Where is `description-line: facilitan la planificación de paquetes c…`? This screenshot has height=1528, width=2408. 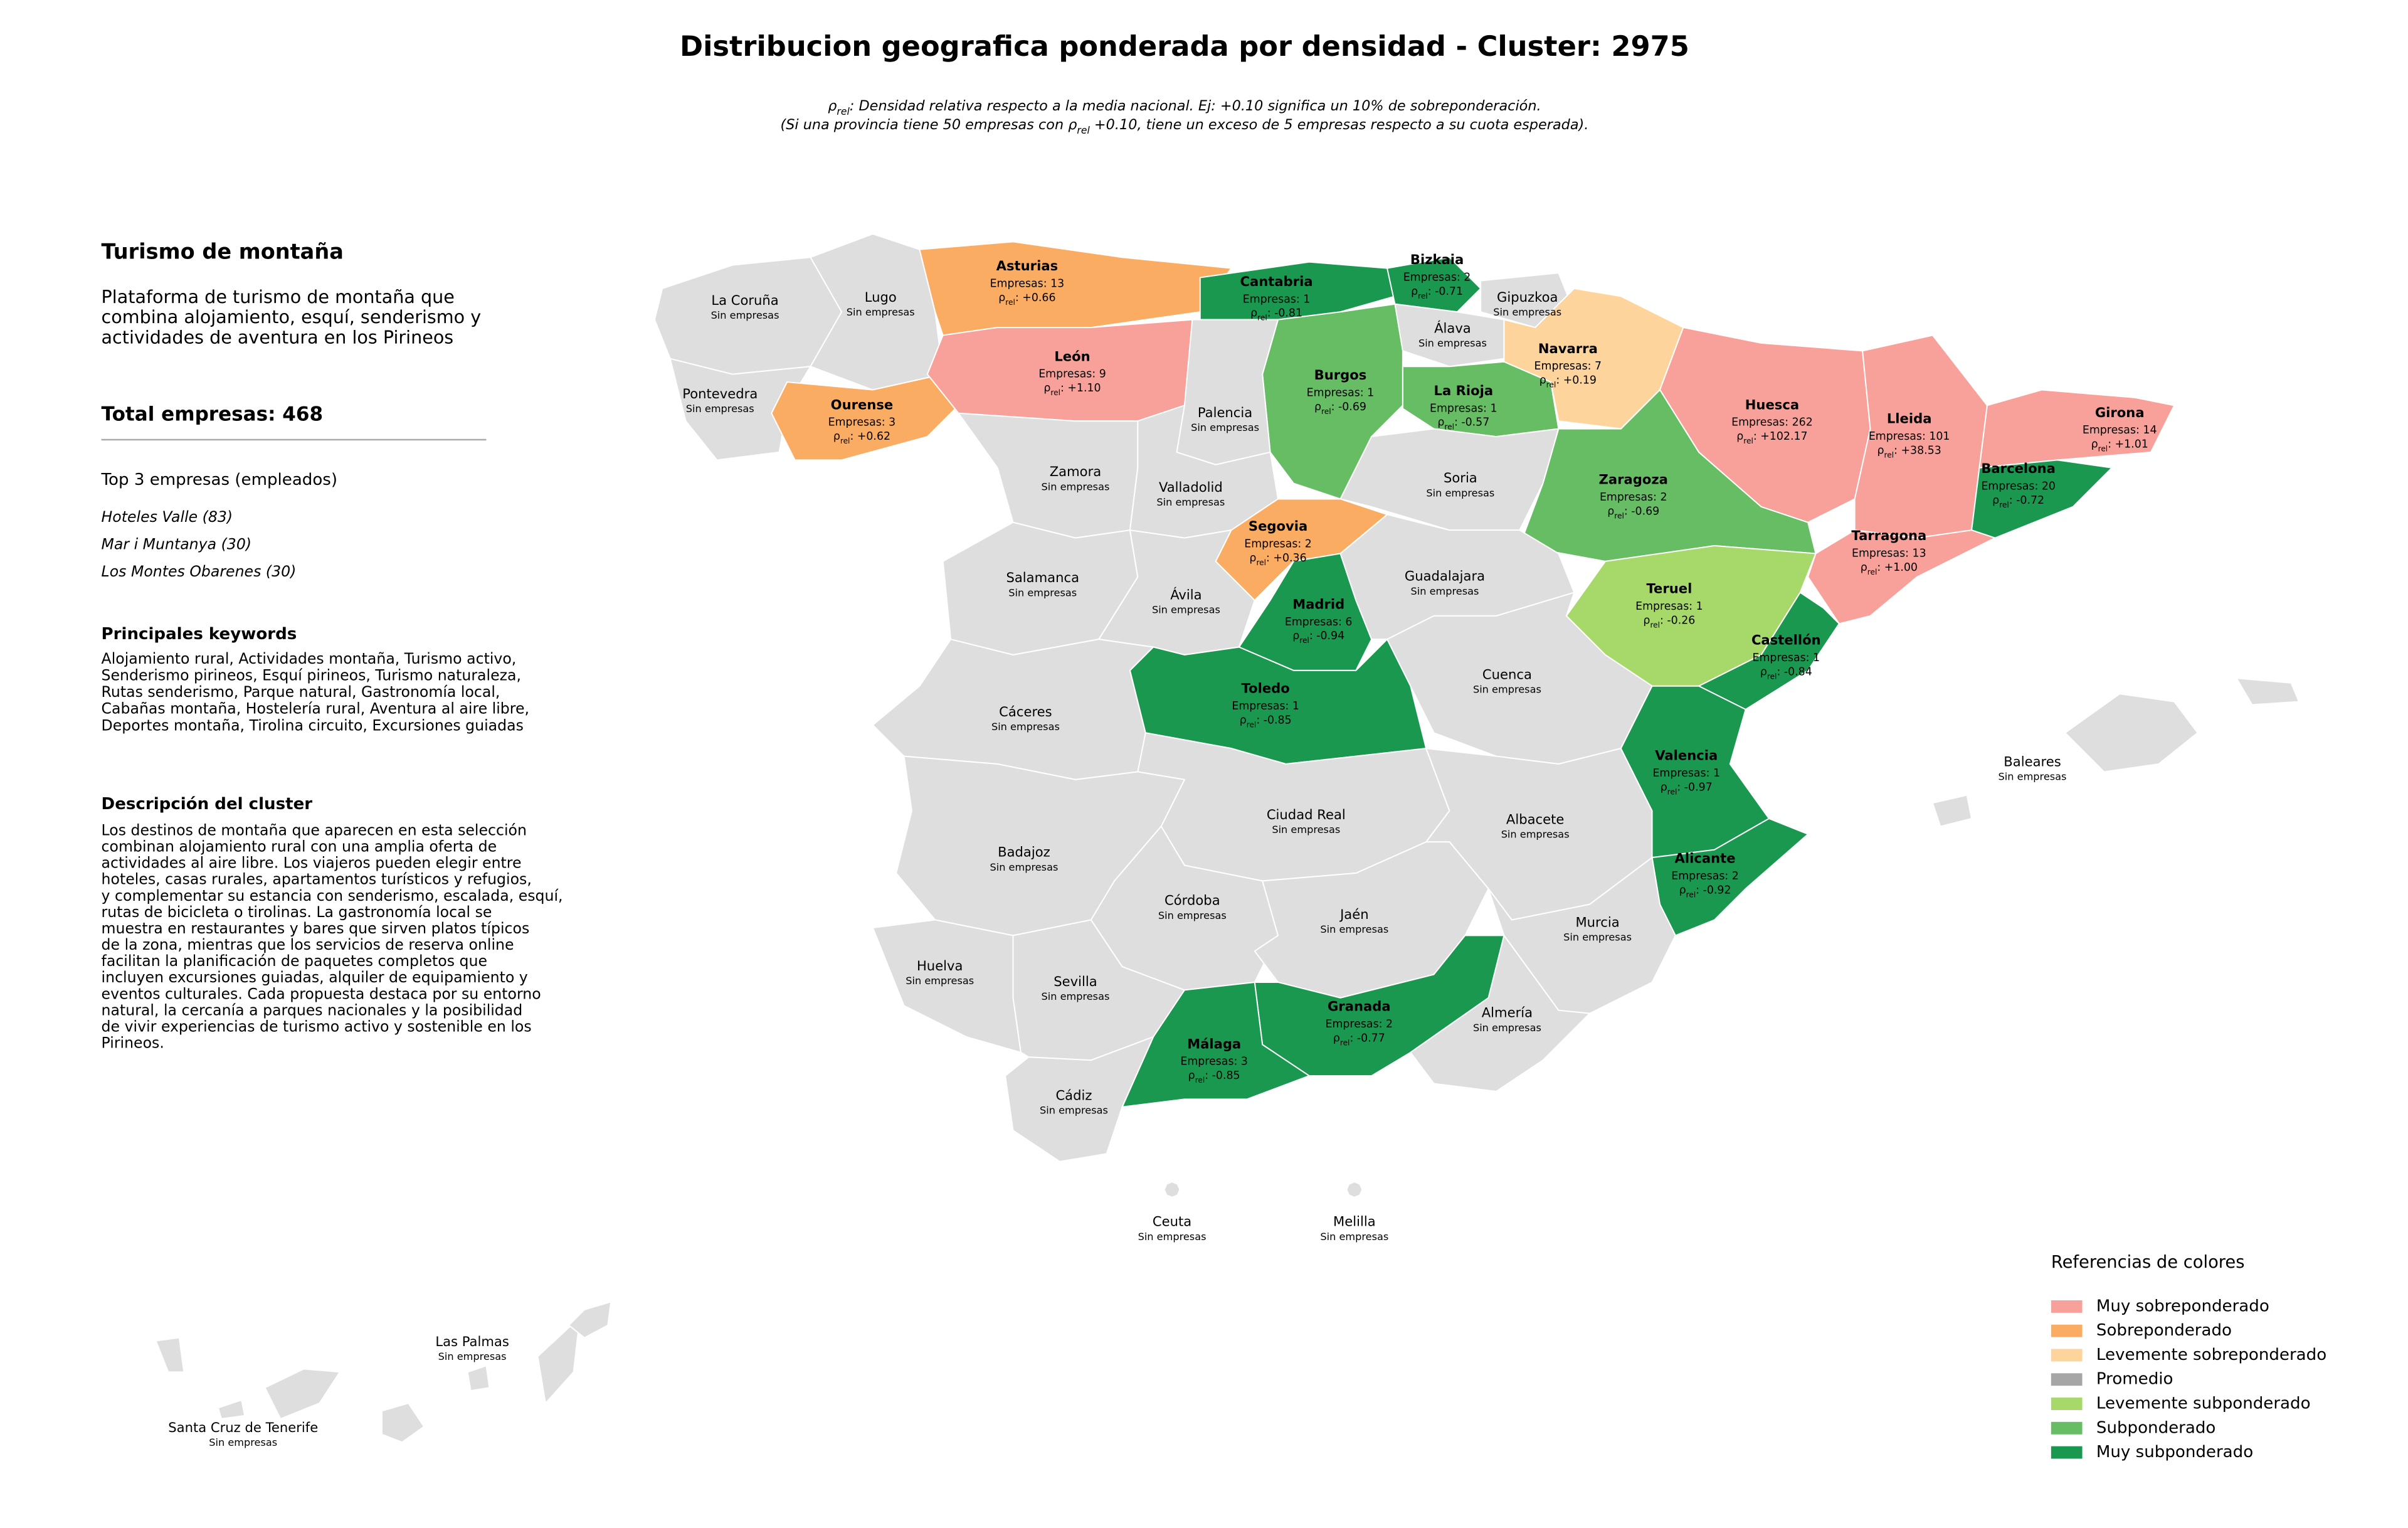
description-line: facilitan la planificación de paquetes c… is located at coordinates (294, 961).